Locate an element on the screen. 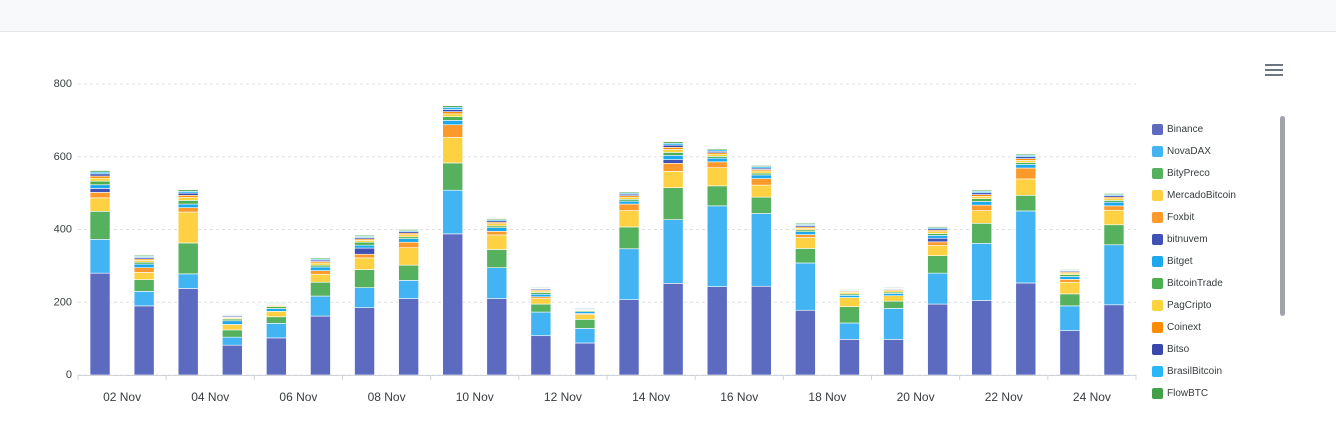 The height and width of the screenshot is (432, 1336). legend-item: Coinext is located at coordinates (1212, 327).